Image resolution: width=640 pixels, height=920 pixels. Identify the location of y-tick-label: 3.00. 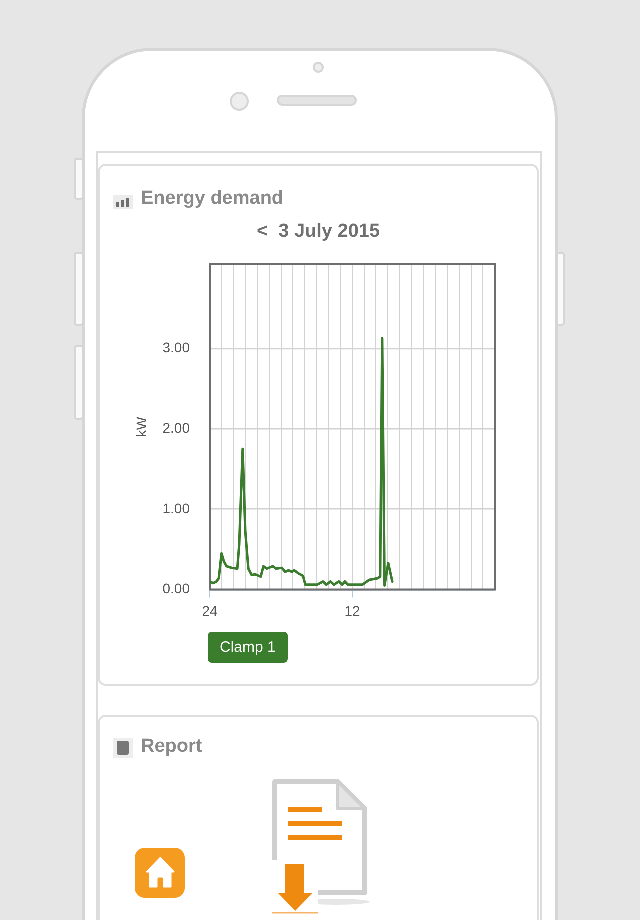
(176, 347).